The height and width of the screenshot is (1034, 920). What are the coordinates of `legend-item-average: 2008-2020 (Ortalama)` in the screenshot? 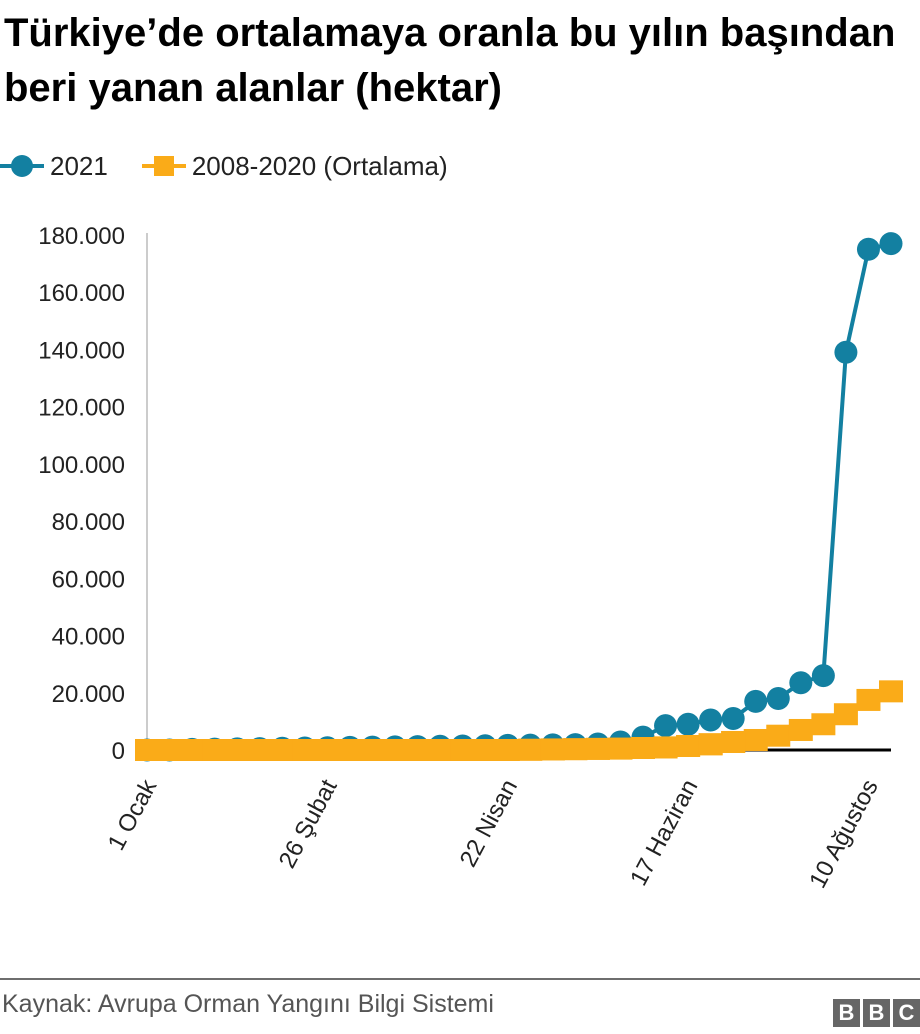 It's located at (294, 166).